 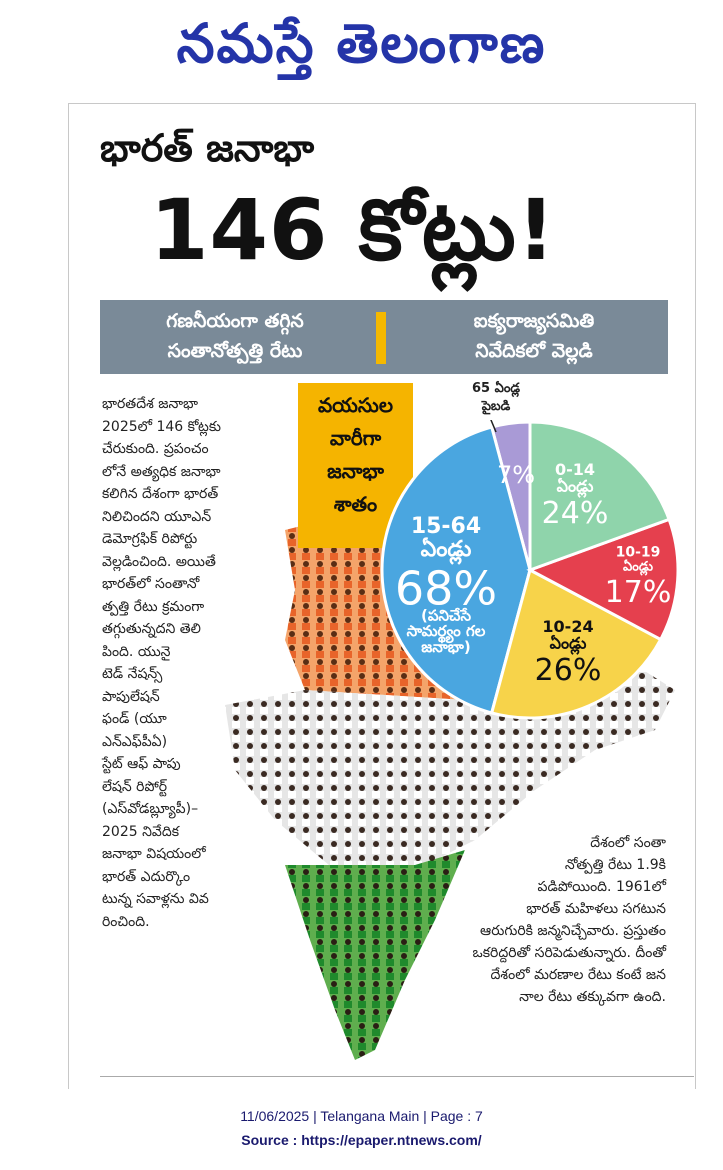 I want to click on pie-value-label: 68%, so click(x=446, y=589).